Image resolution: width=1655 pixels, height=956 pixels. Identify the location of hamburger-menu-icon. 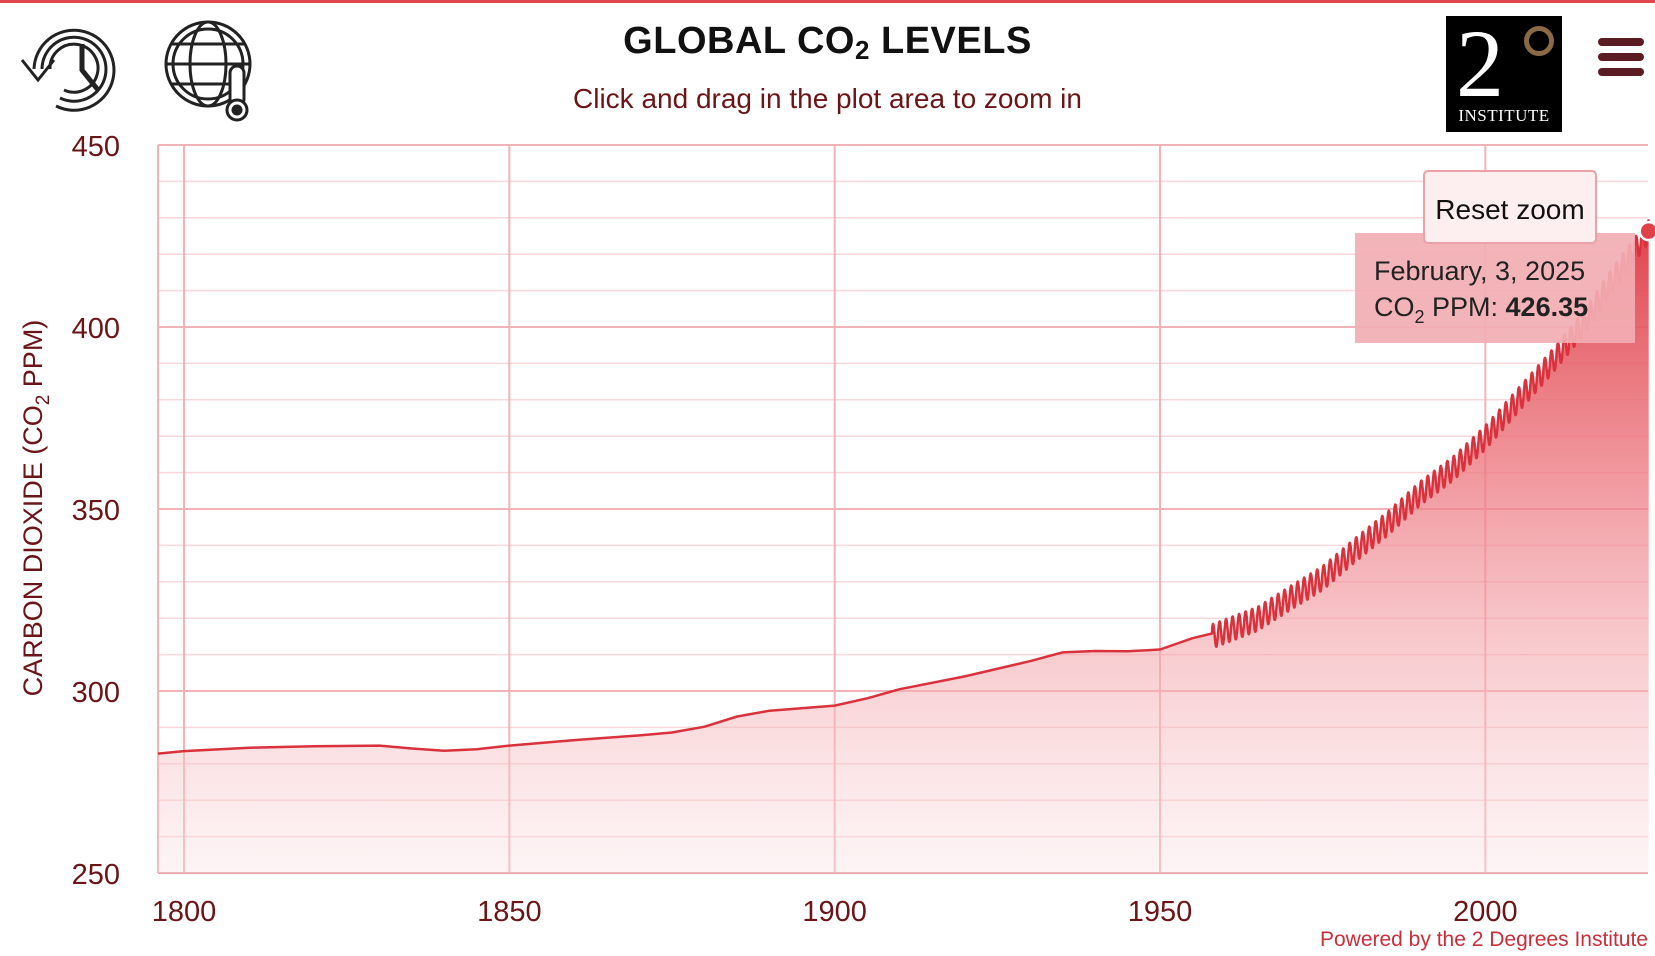
(1621, 57).